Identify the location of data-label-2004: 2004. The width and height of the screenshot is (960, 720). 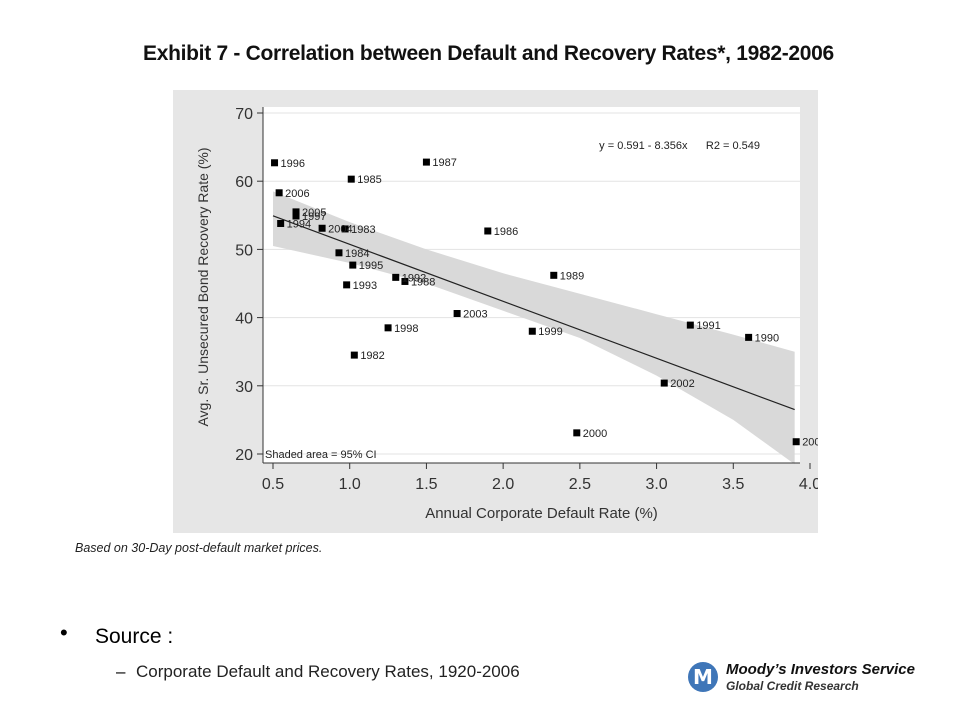
(340, 229).